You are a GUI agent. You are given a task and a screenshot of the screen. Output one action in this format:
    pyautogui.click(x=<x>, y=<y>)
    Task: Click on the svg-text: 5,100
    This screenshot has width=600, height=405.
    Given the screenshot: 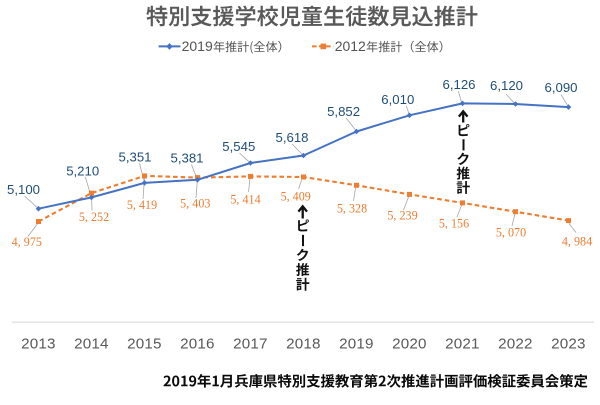 What is the action you would take?
    pyautogui.click(x=23, y=189)
    